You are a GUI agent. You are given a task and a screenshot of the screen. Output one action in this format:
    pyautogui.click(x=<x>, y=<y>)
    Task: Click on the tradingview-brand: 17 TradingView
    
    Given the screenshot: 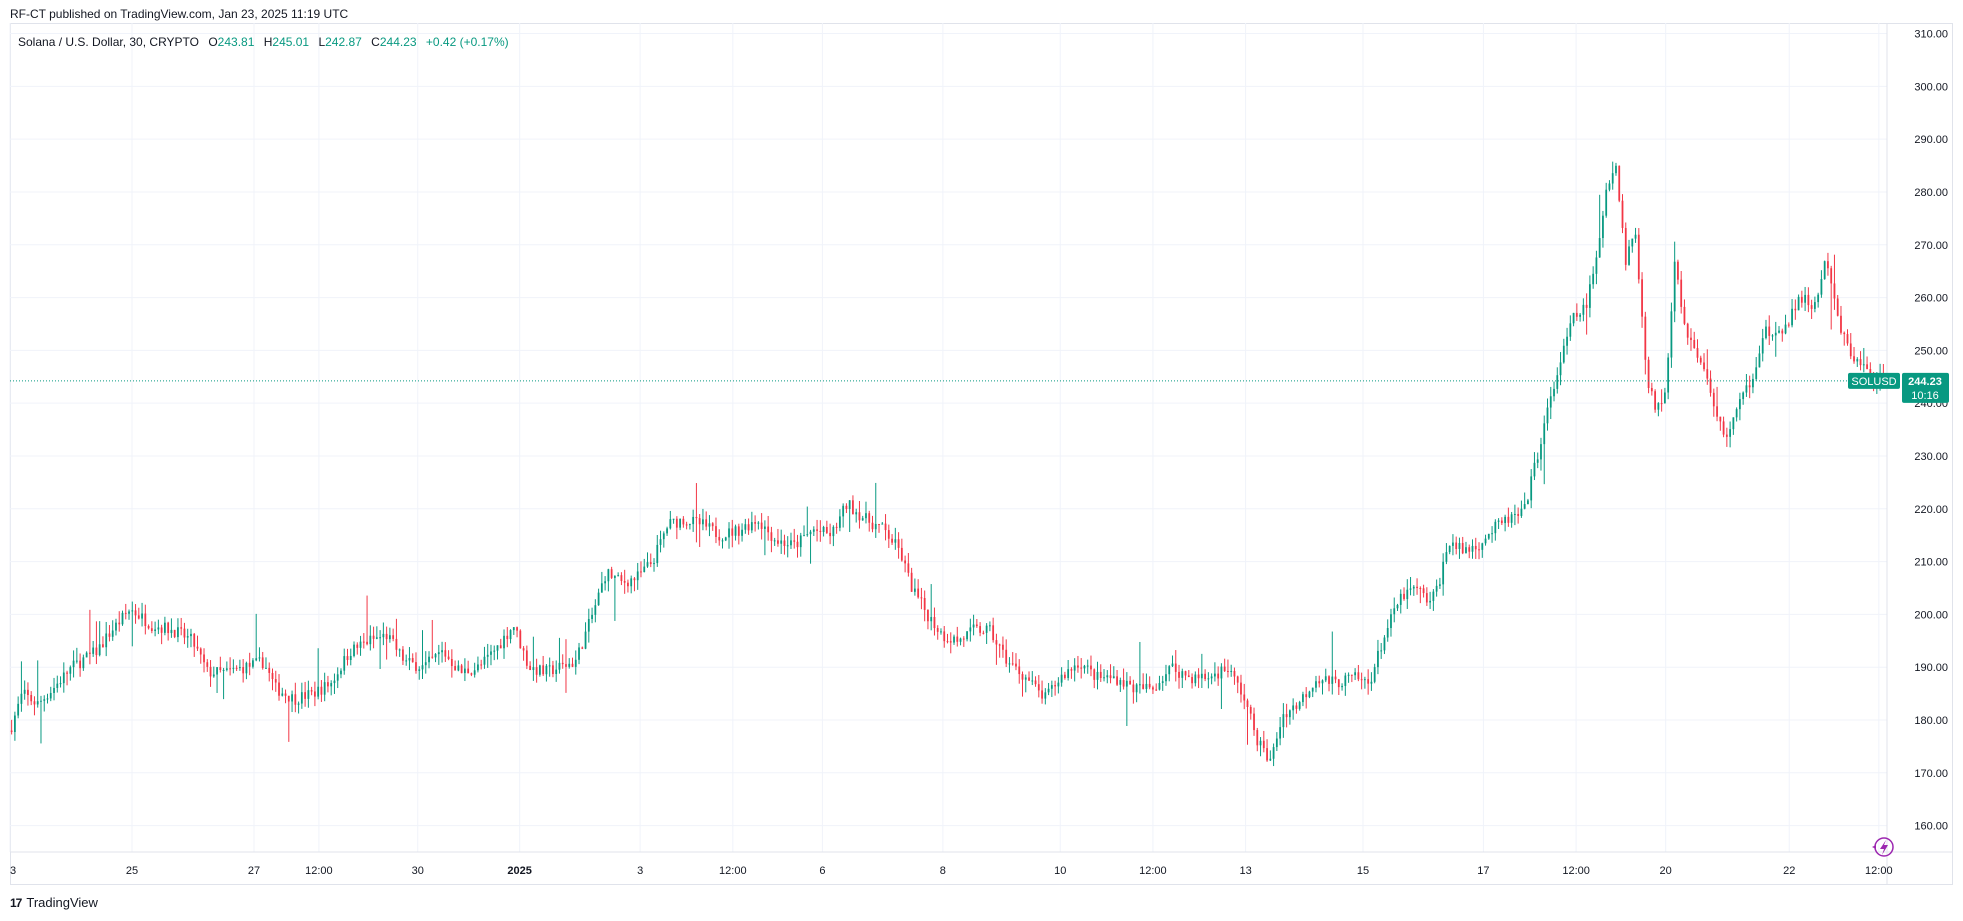 What is the action you would take?
    pyautogui.click(x=54, y=902)
    